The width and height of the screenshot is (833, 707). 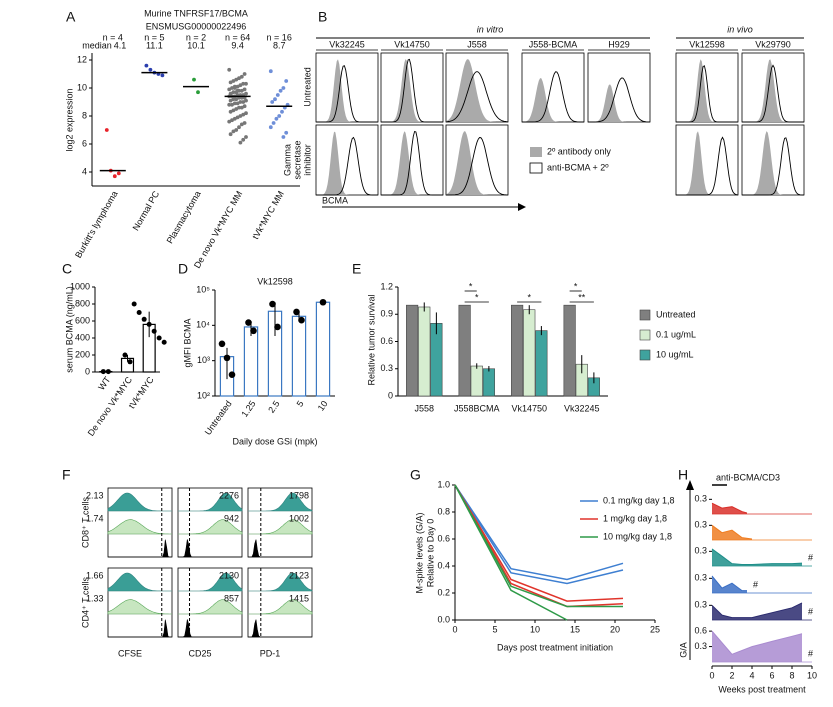 I want to click on legend-swatch, so click(x=645, y=355).